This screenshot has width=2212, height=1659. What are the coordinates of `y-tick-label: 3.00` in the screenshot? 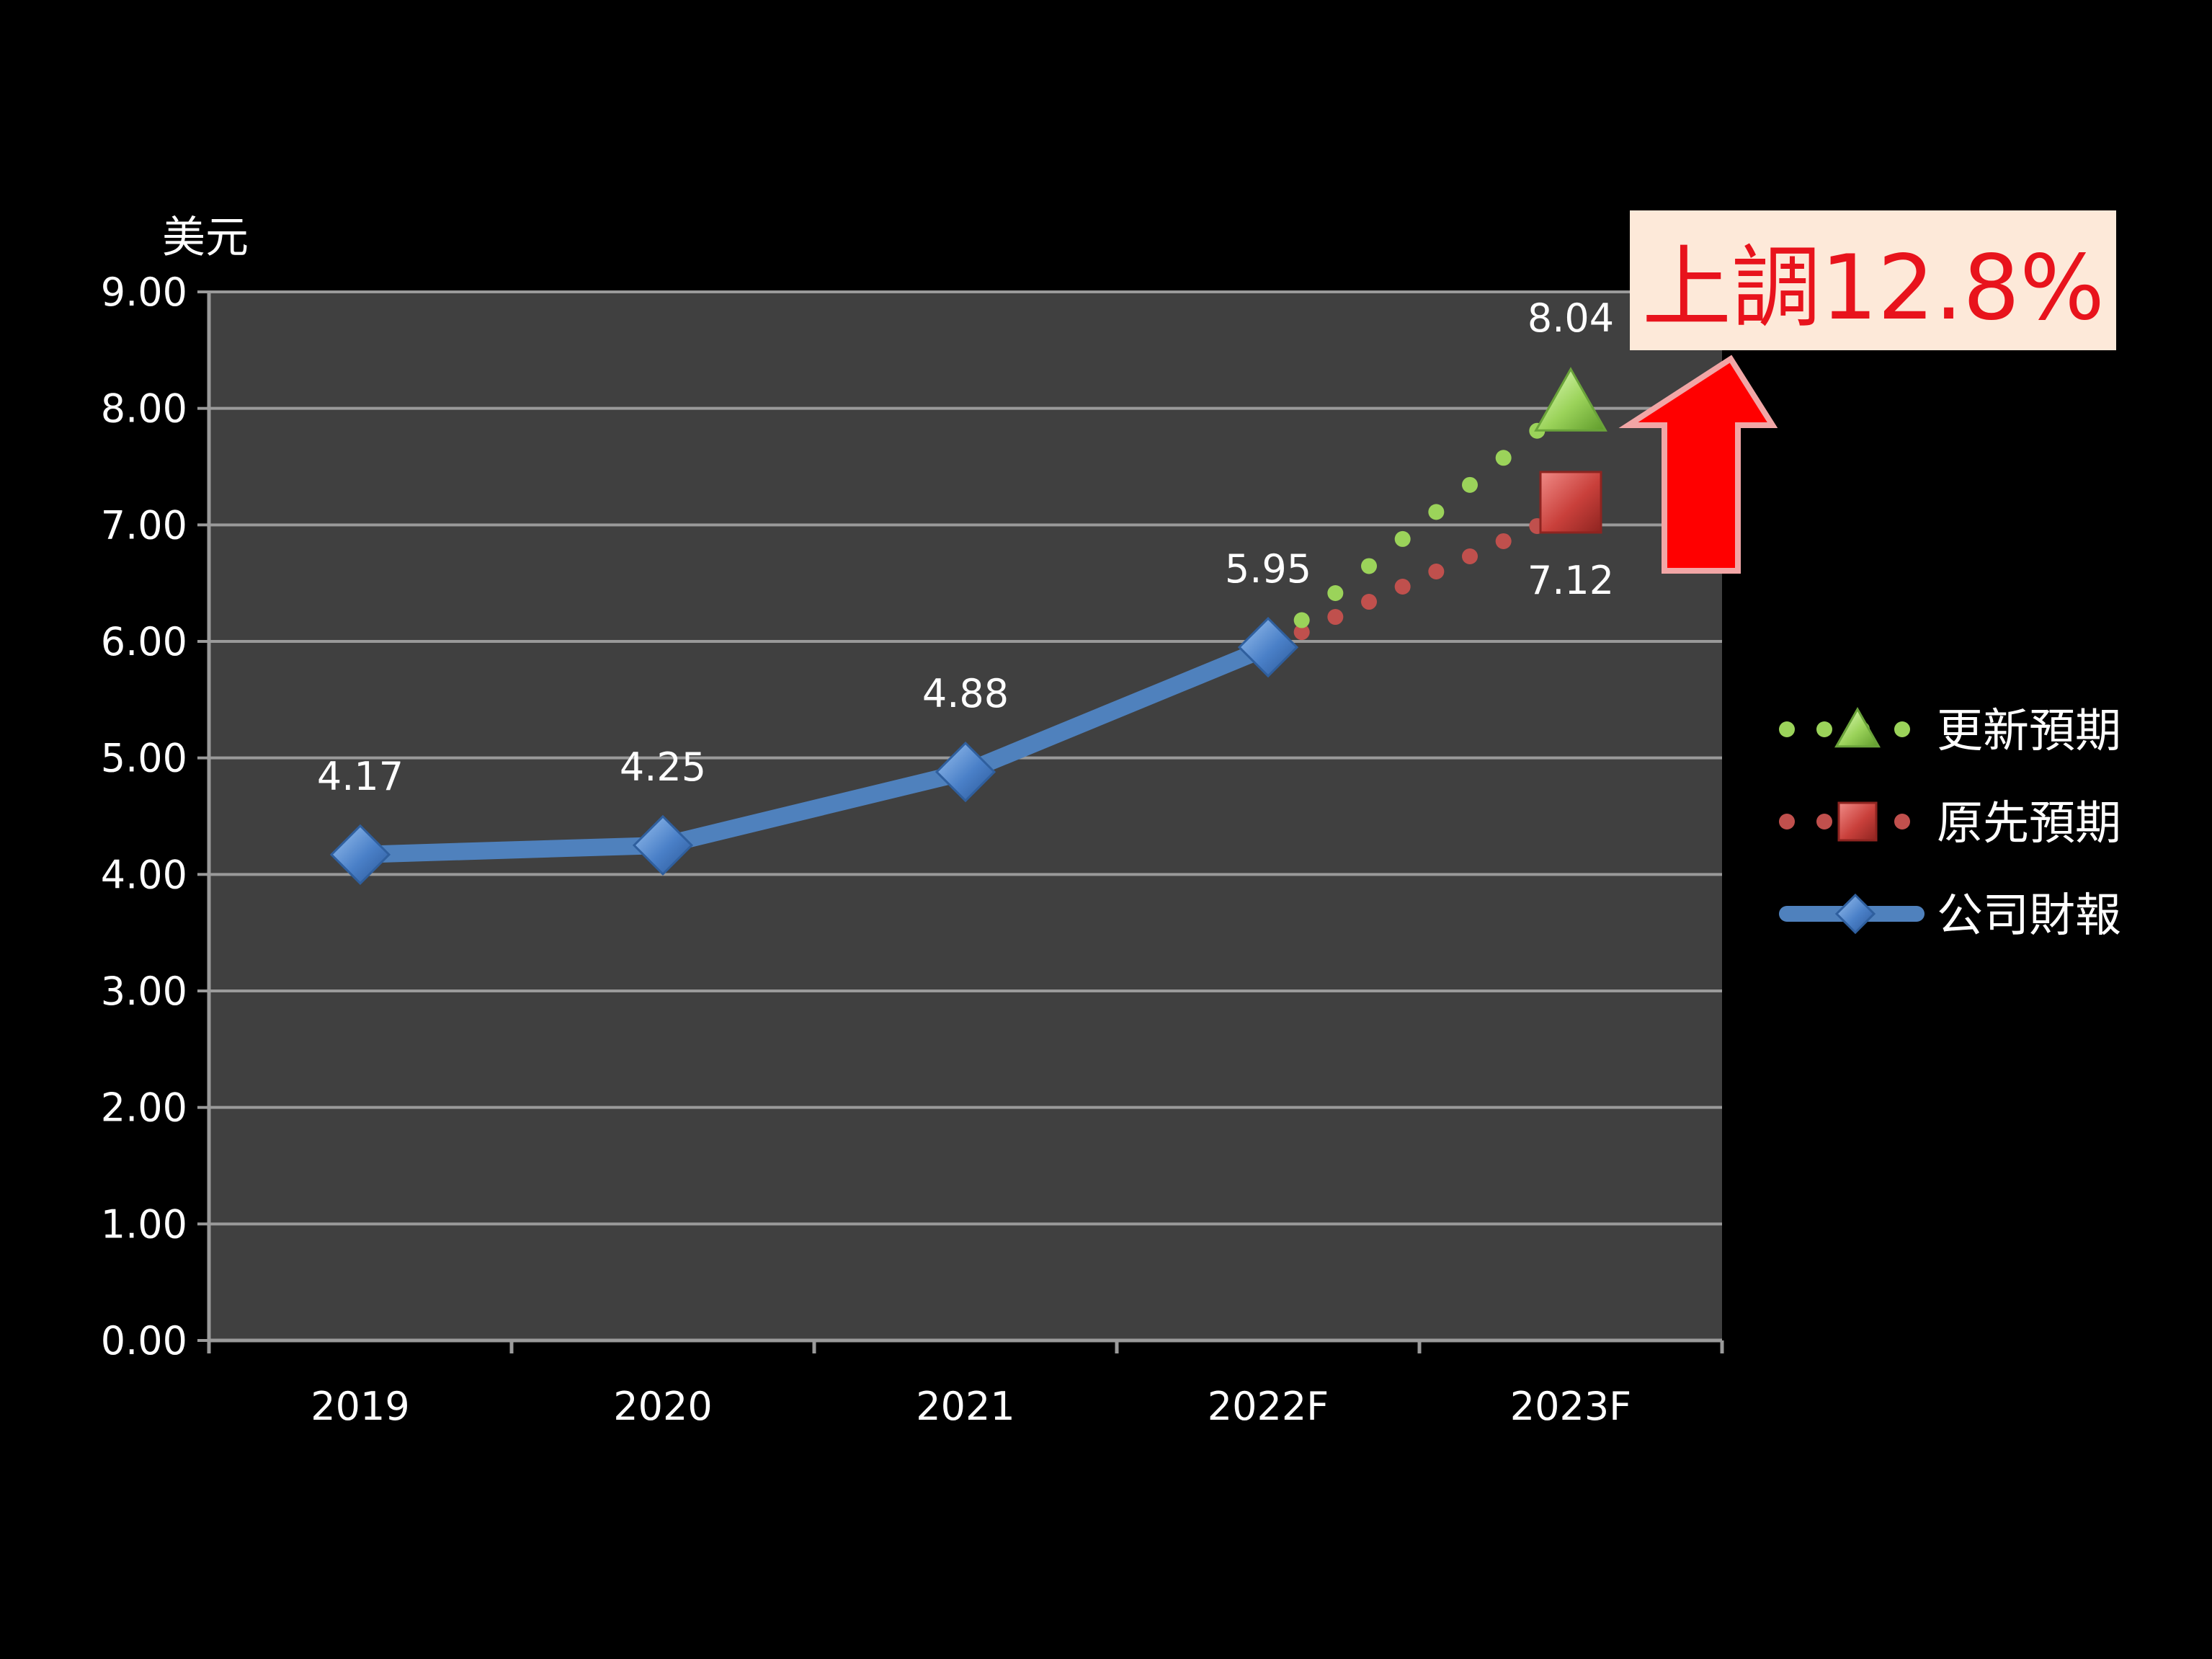 It's located at (144, 992).